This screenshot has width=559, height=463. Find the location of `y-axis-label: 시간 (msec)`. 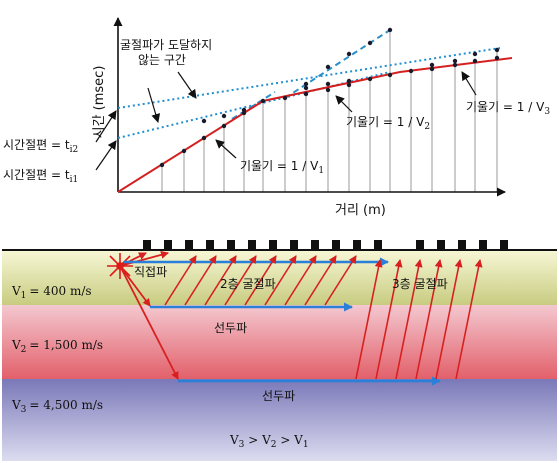

y-axis-label: 시간 (msec) is located at coordinates (99, 102).